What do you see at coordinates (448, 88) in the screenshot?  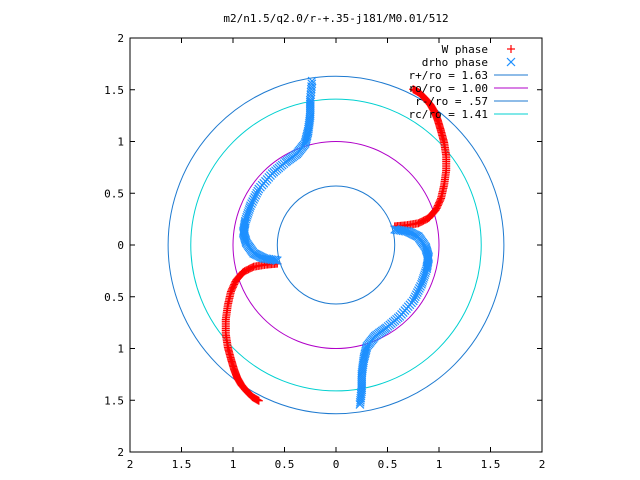 I see `legend-label: ro/ro = 1.00` at bounding box center [448, 88].